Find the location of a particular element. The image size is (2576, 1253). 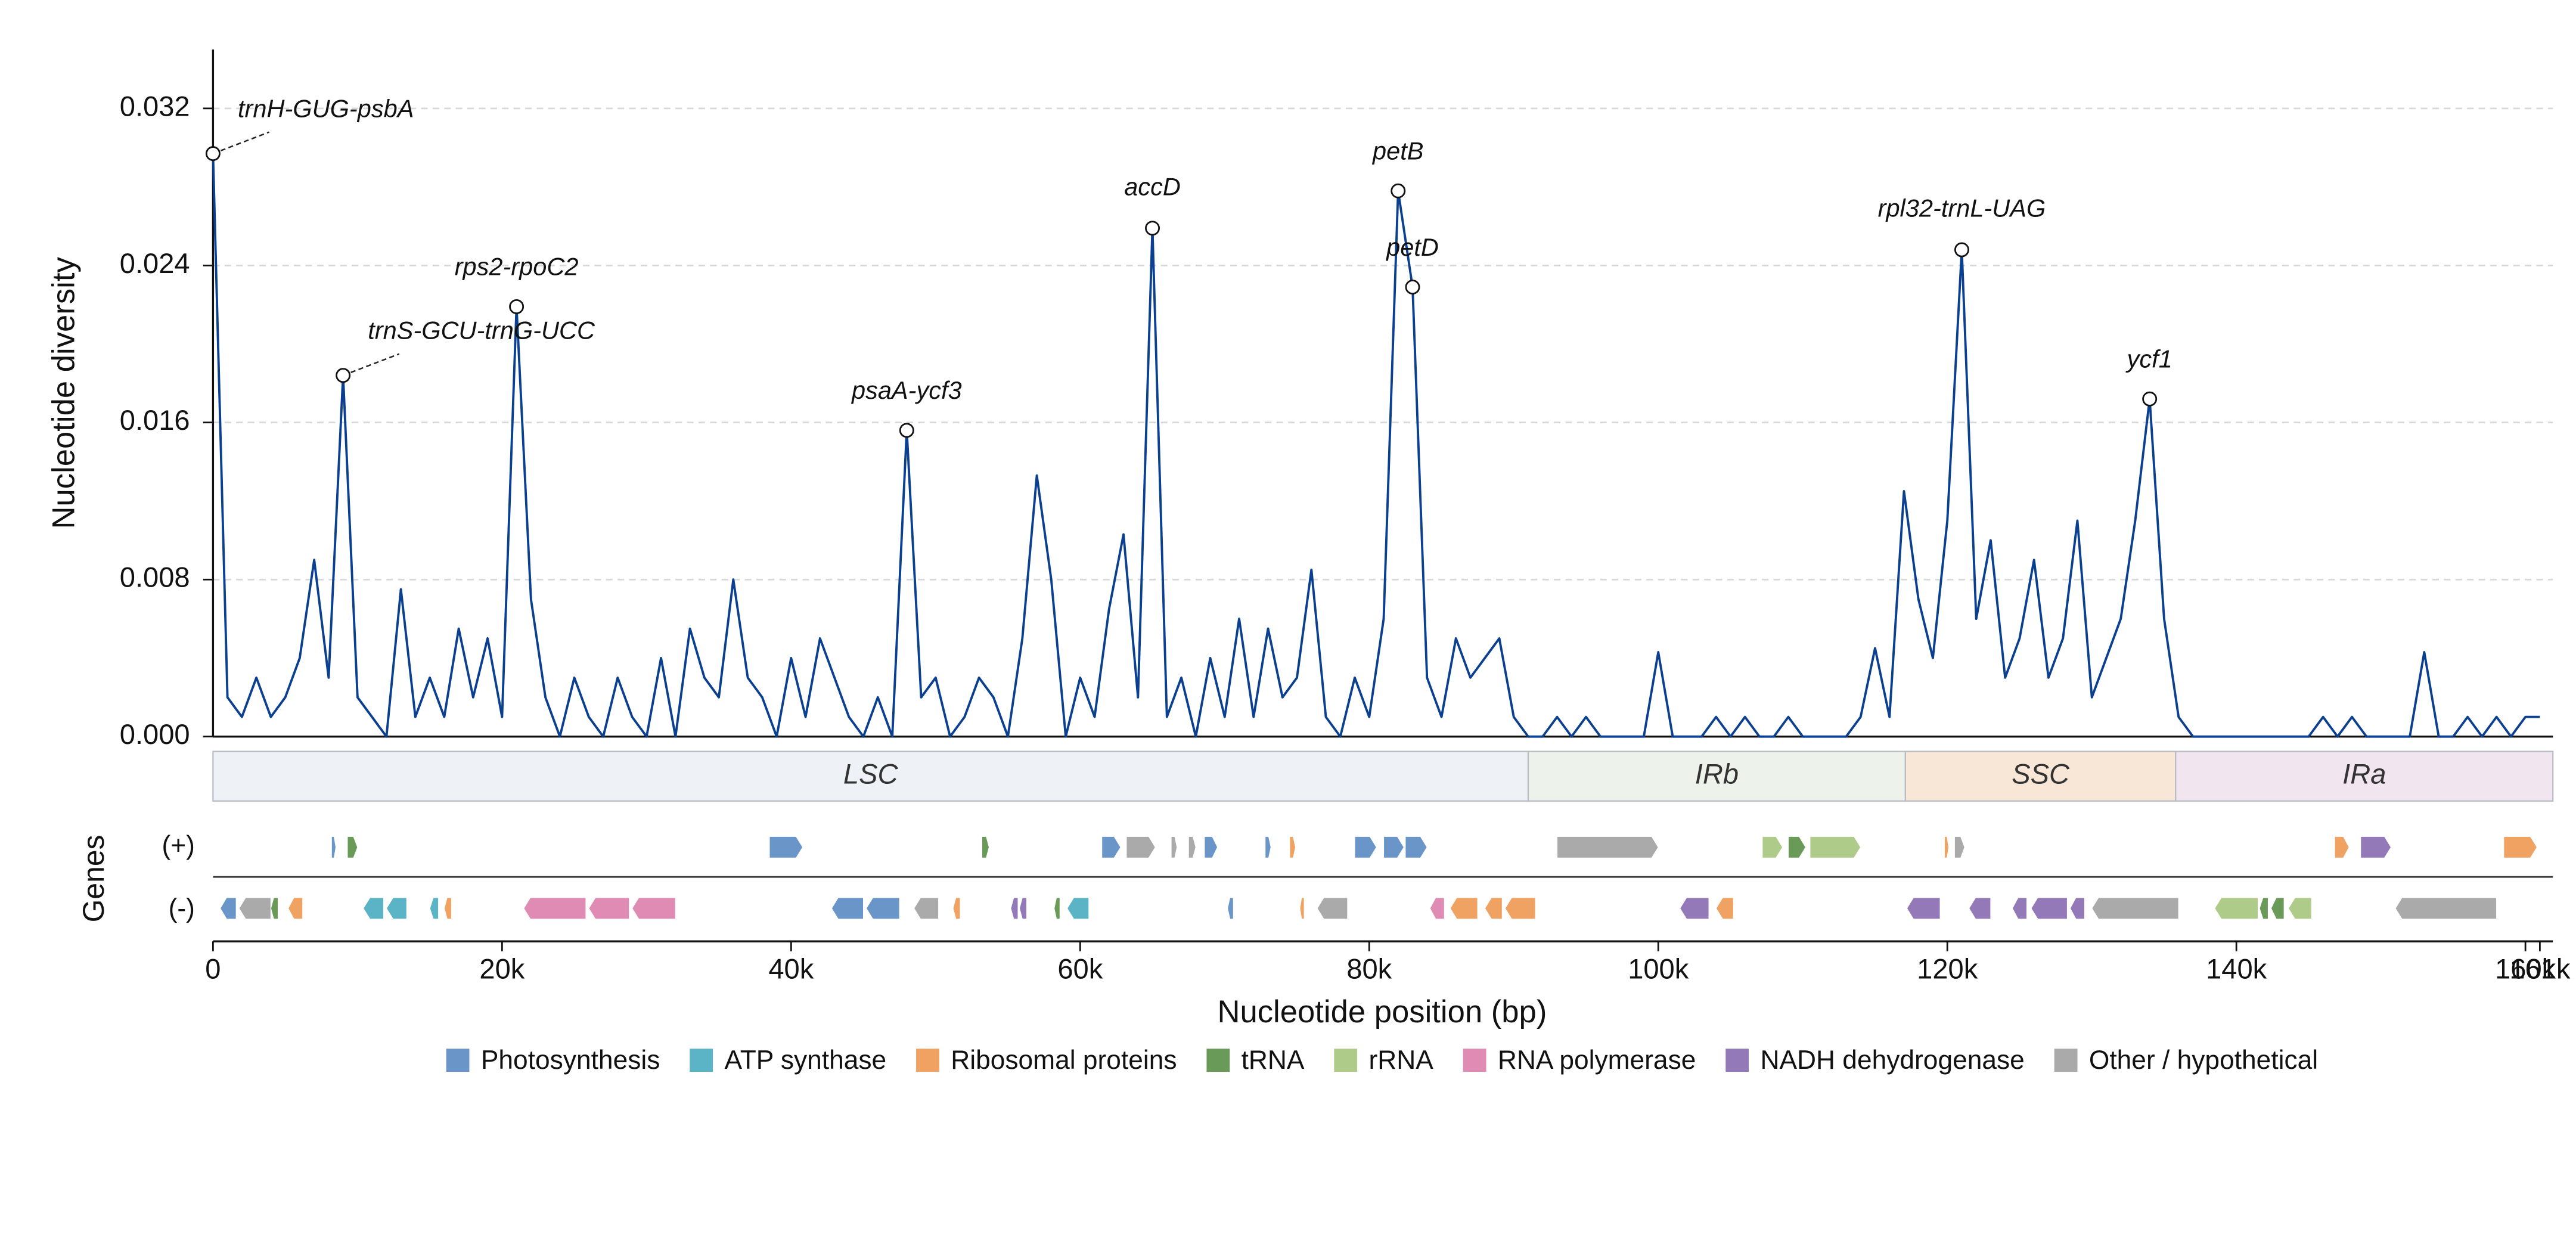

peak-label: psaA-ycf3 is located at coordinates (907, 390).